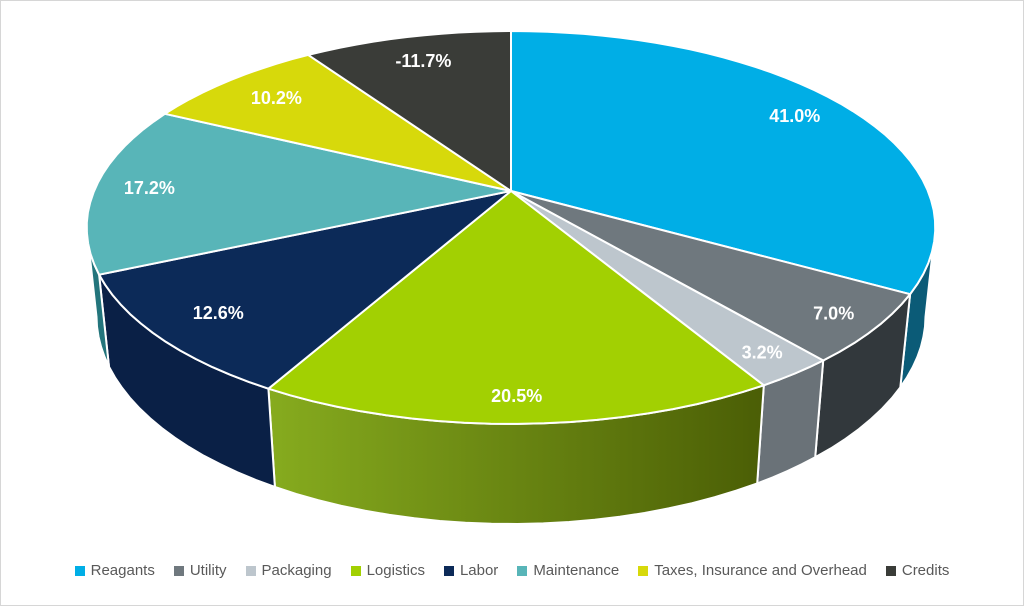 The height and width of the screenshot is (606, 1024). Describe the element at coordinates (516, 396) in the screenshot. I see `data-label-logistics: 20.5%` at that location.